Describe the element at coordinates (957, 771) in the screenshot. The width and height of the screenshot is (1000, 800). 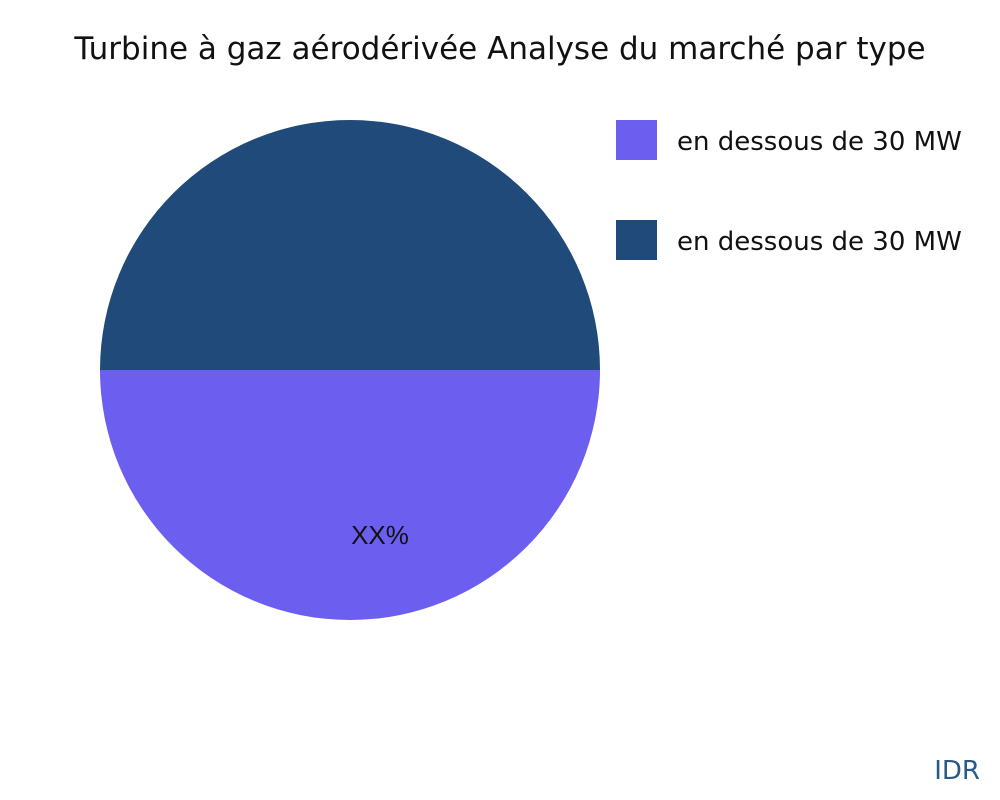
I see `brand-logo: IDR` at that location.